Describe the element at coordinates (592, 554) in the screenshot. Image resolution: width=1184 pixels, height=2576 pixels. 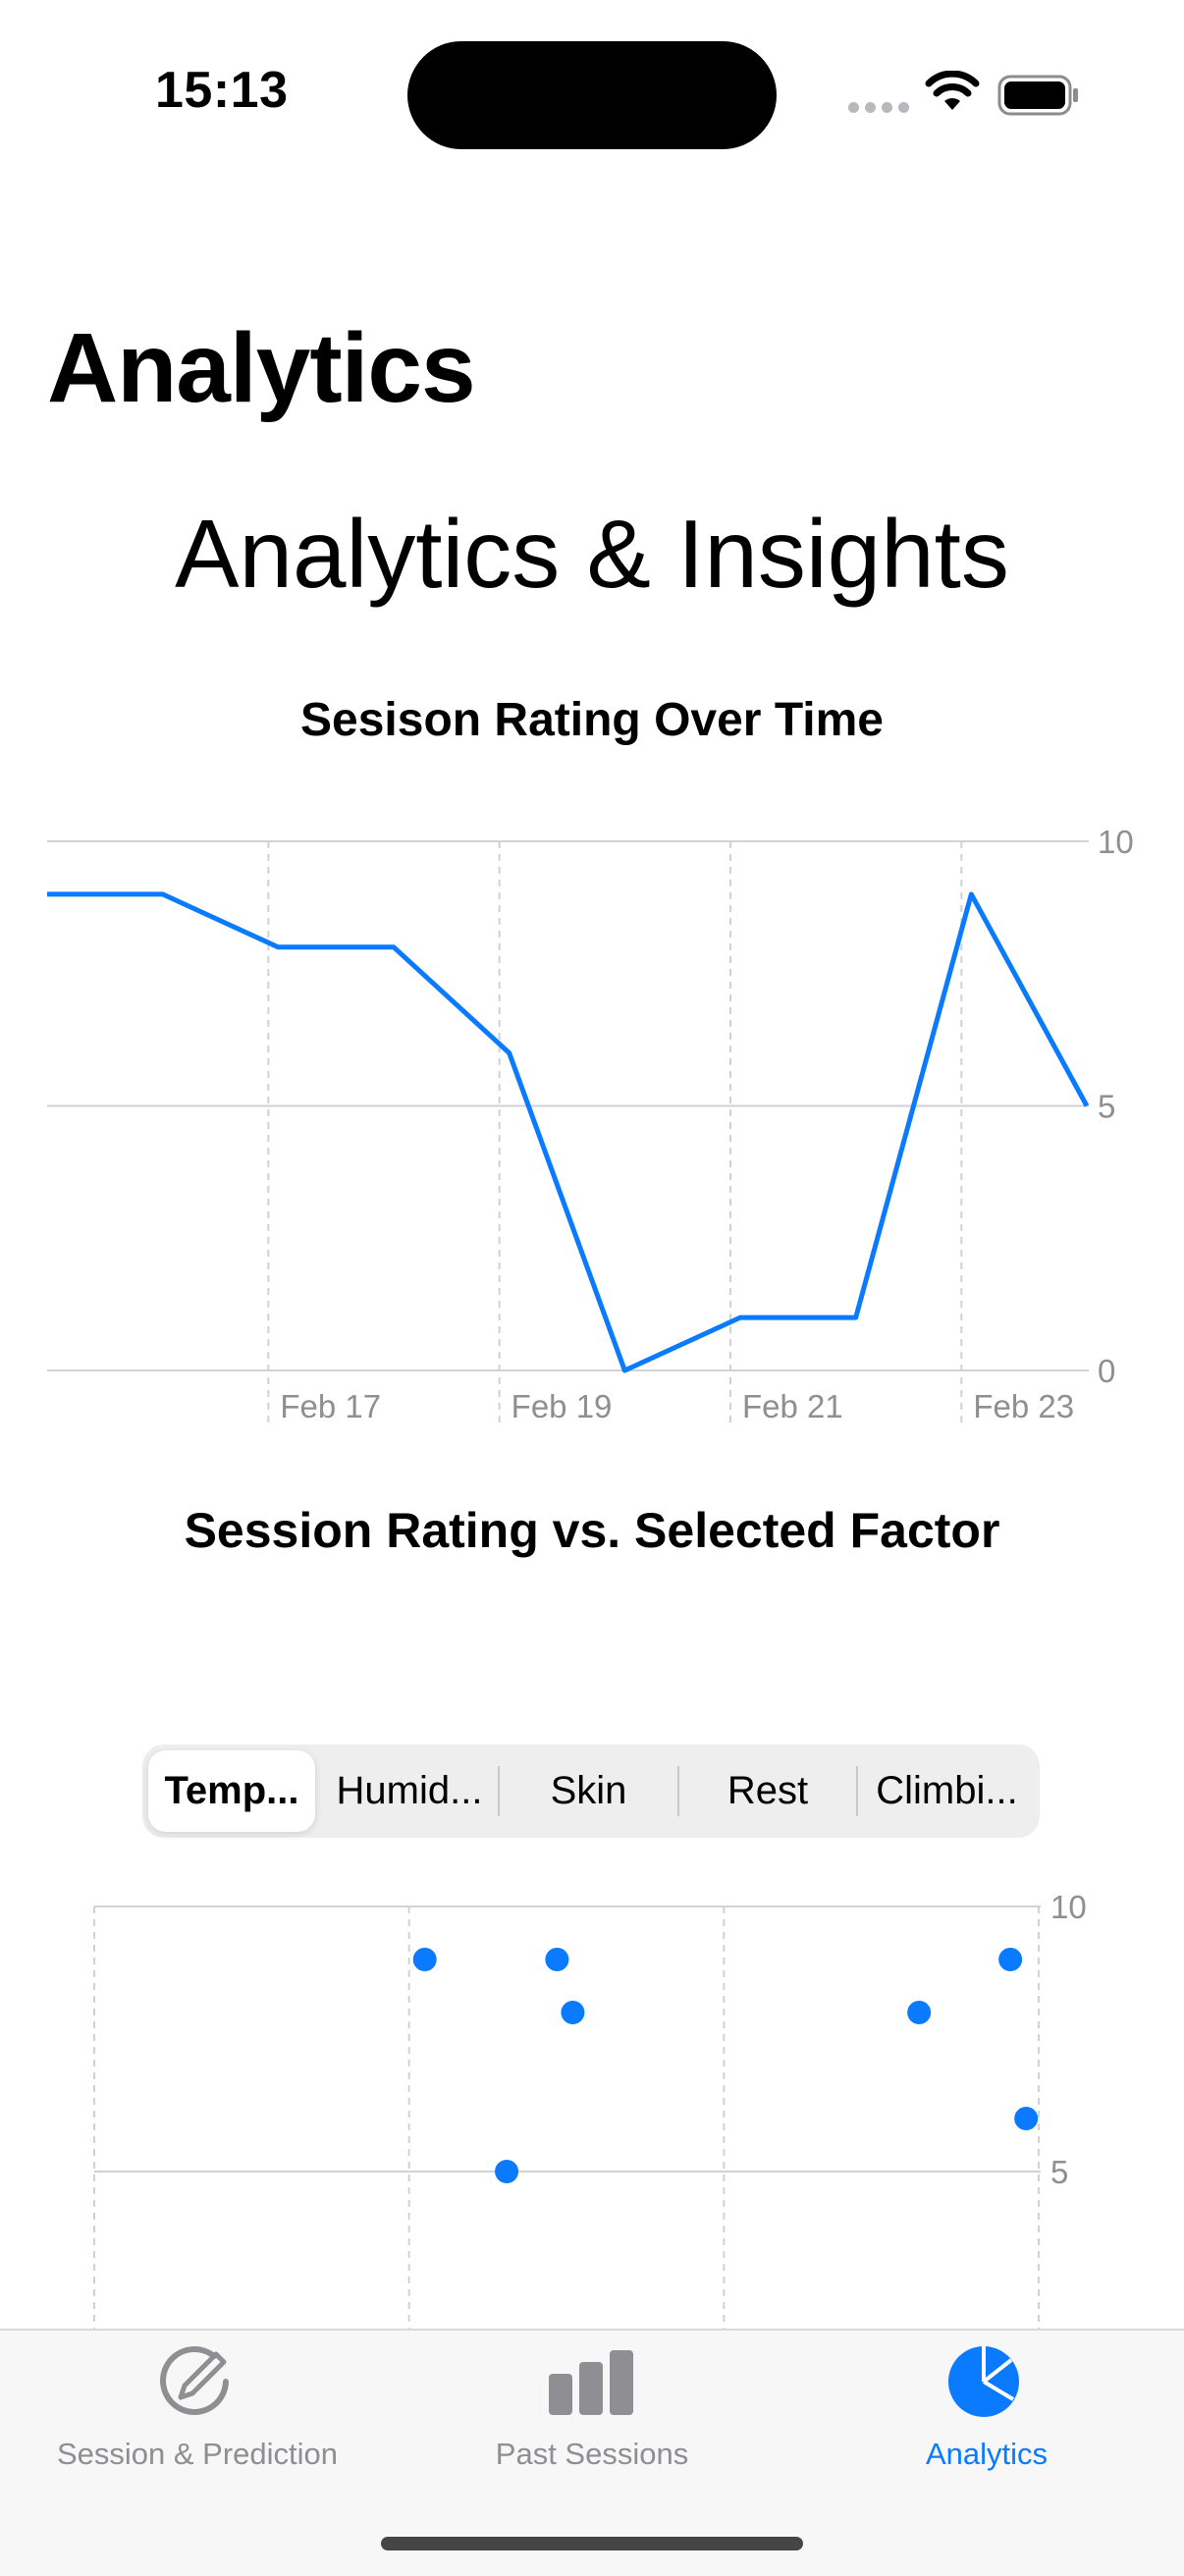
I see `section-title: Analytics & Insights` at that location.